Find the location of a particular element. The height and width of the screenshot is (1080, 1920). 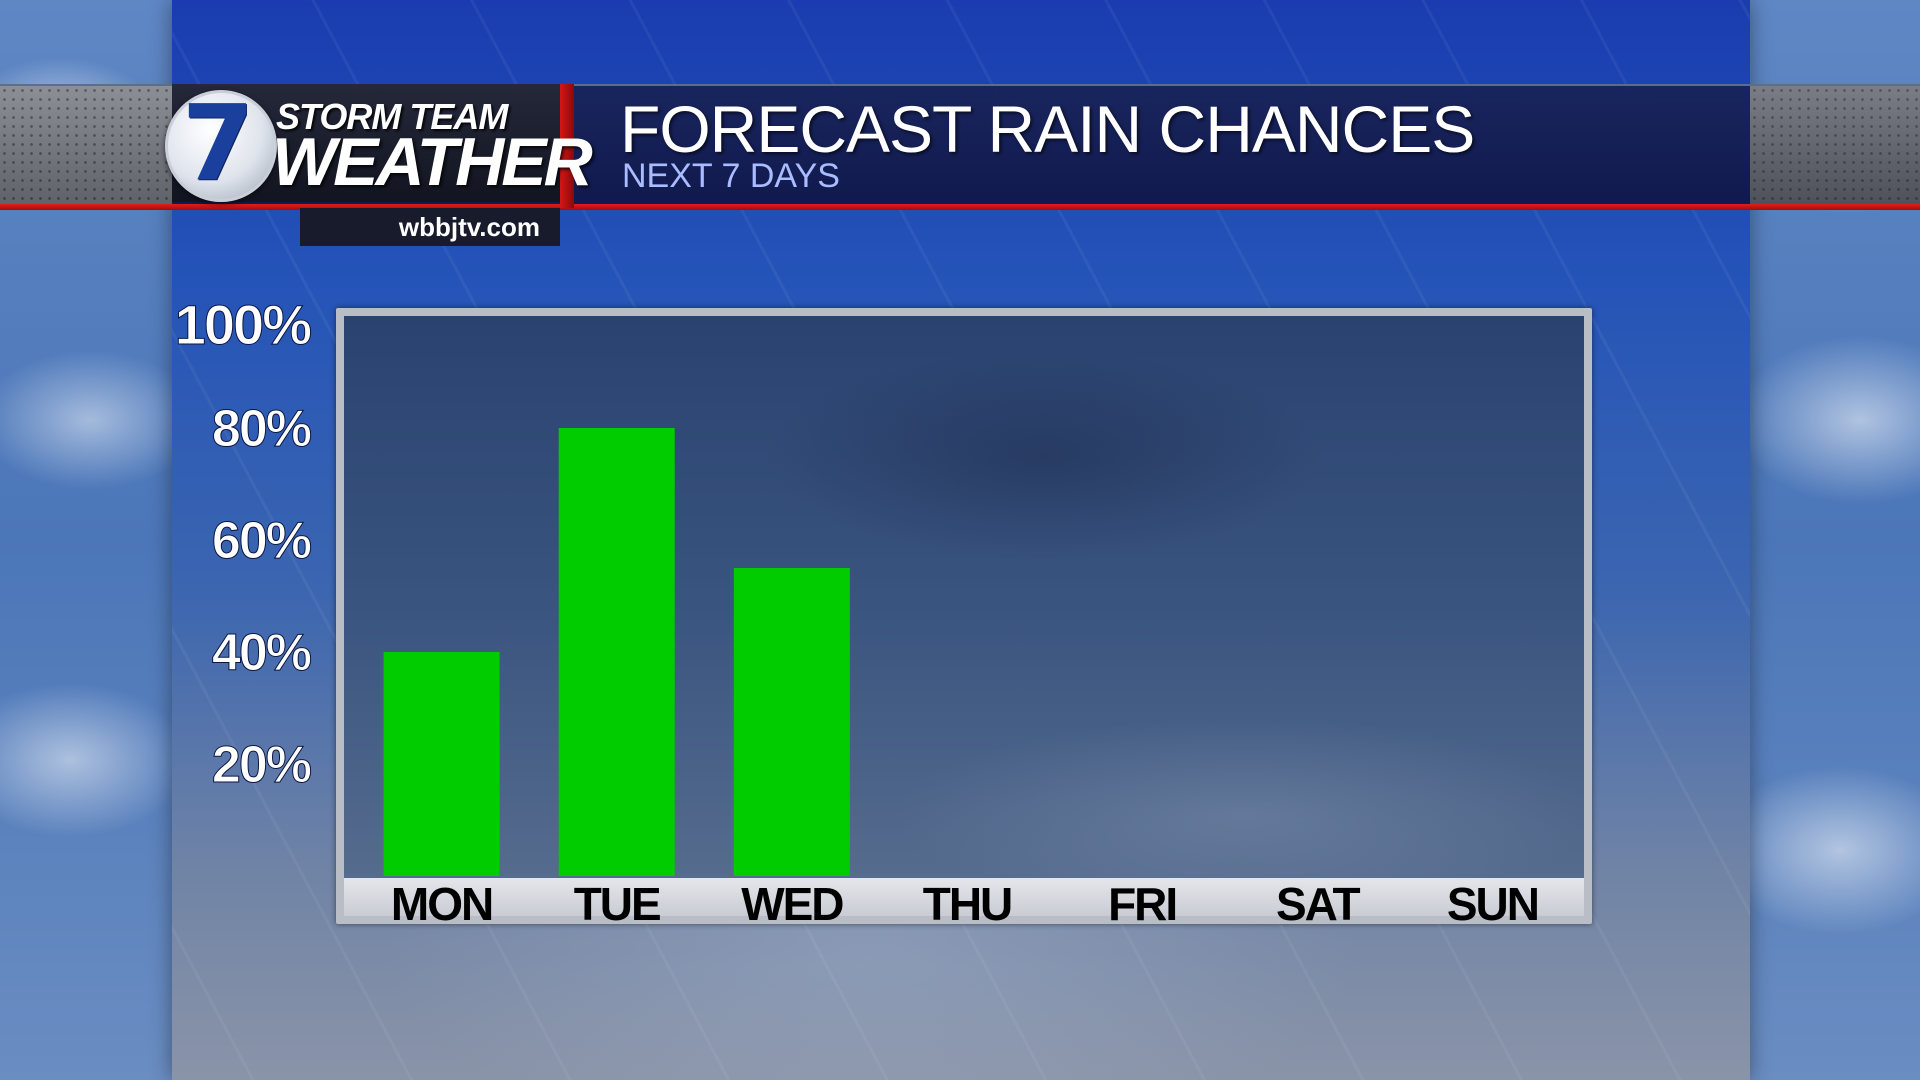

logo-weather: WEATHER is located at coordinates (432, 162).